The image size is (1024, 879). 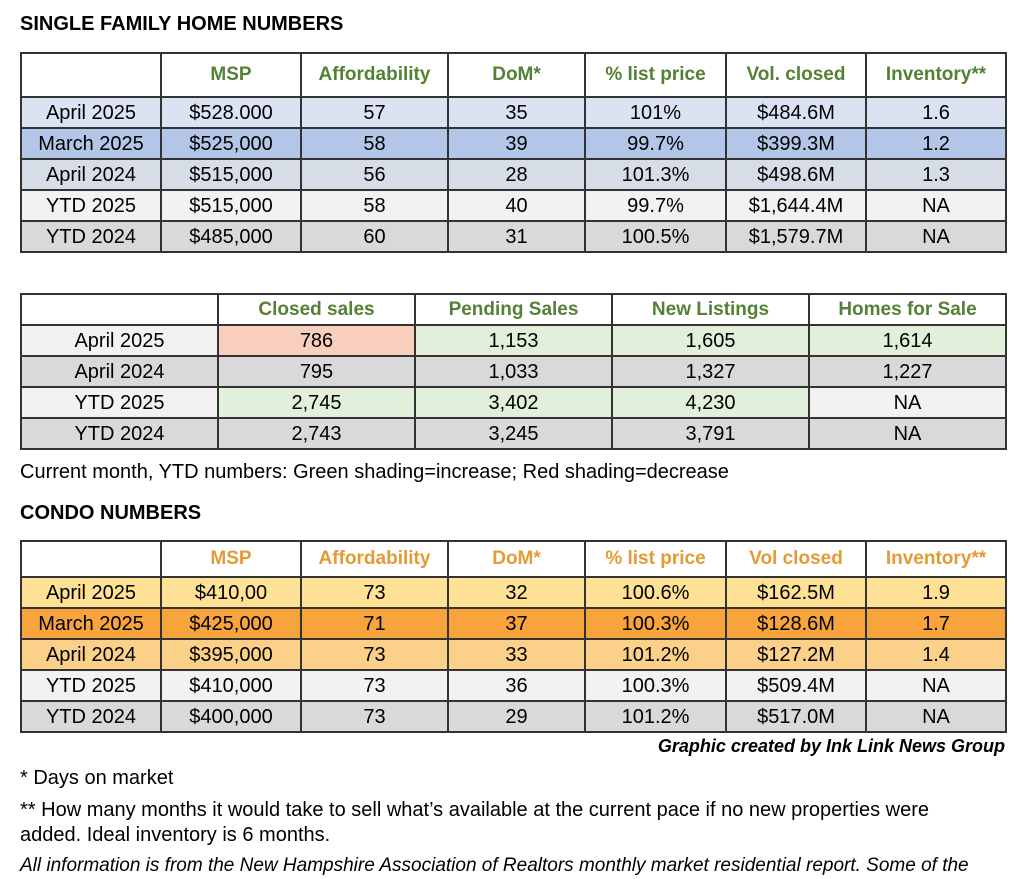 What do you see at coordinates (513, 433) in the screenshot?
I see `table-cell-pending-sales: 3,245` at bounding box center [513, 433].